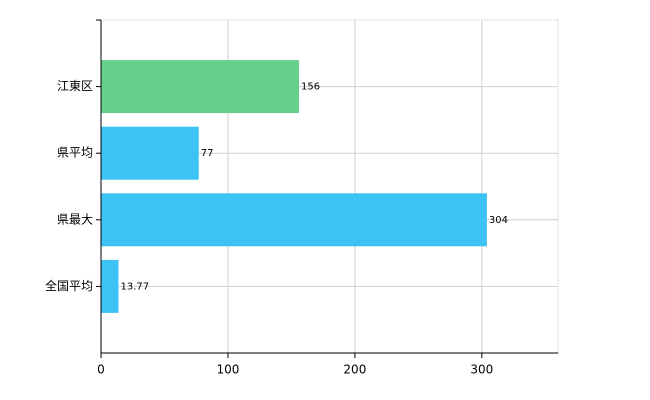 This screenshot has width=650, height=400. Describe the element at coordinates (227, 370) in the screenshot. I see `x-tick-label: 100` at that location.